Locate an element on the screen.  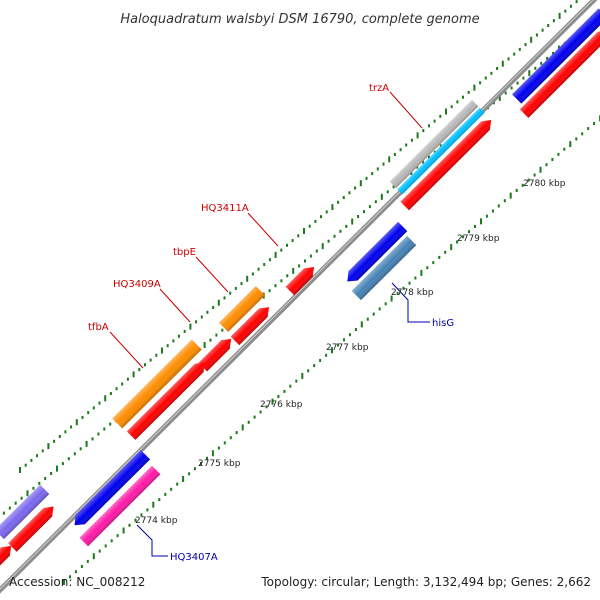
feature-hisG-steel is located at coordinates (384, 268).